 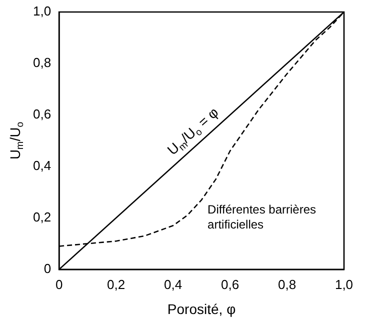 What do you see at coordinates (48, 268) in the screenshot?
I see `y-tick-label: 0` at bounding box center [48, 268].